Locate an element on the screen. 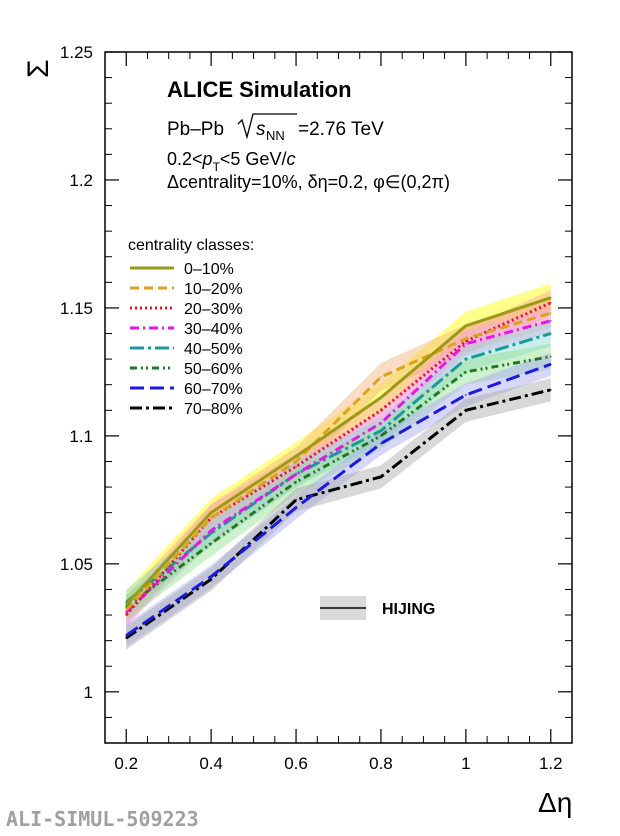 This screenshot has height=836, width=620. y-tick-label: 1.05 is located at coordinates (76, 564).